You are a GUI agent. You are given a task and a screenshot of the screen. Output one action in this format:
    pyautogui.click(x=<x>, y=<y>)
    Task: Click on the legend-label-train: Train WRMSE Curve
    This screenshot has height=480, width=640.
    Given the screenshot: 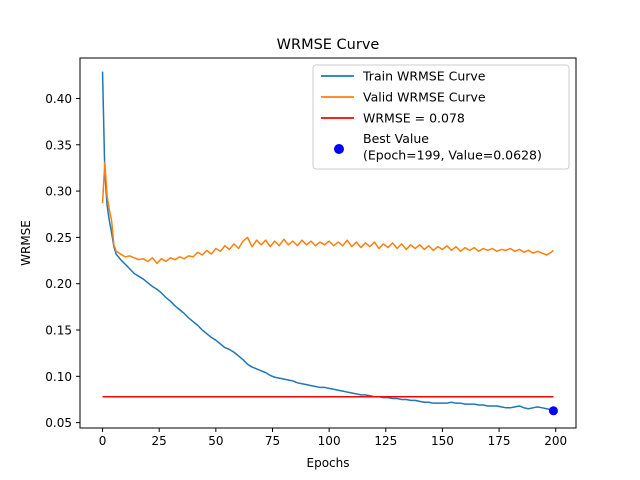 What is the action you would take?
    pyautogui.click(x=424, y=76)
    